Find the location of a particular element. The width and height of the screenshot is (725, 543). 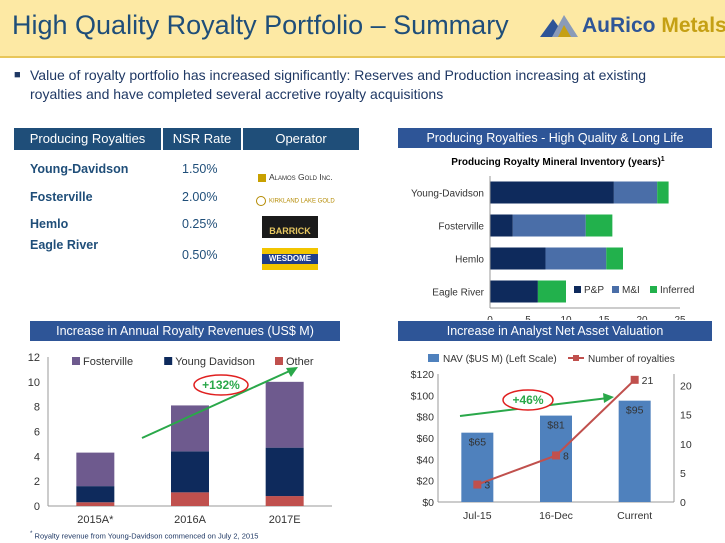

wesdome-logo: WESDOME is located at coordinates (290, 259).